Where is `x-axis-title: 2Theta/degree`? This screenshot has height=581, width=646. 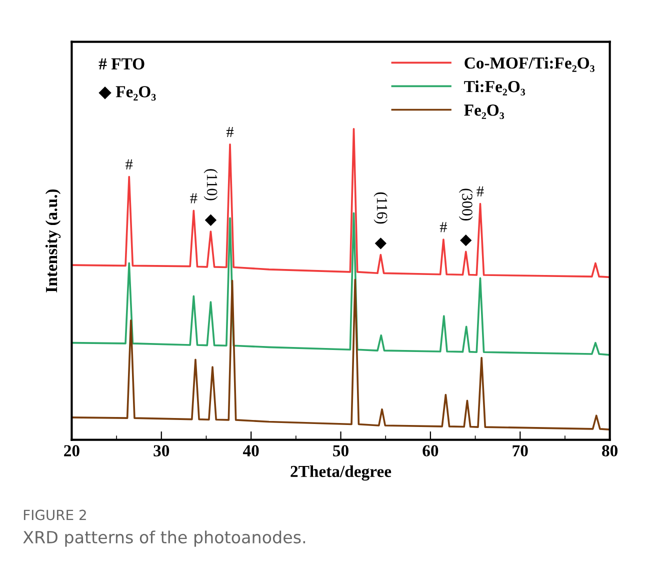
x-axis-title: 2Theta/degree is located at coordinates (341, 473).